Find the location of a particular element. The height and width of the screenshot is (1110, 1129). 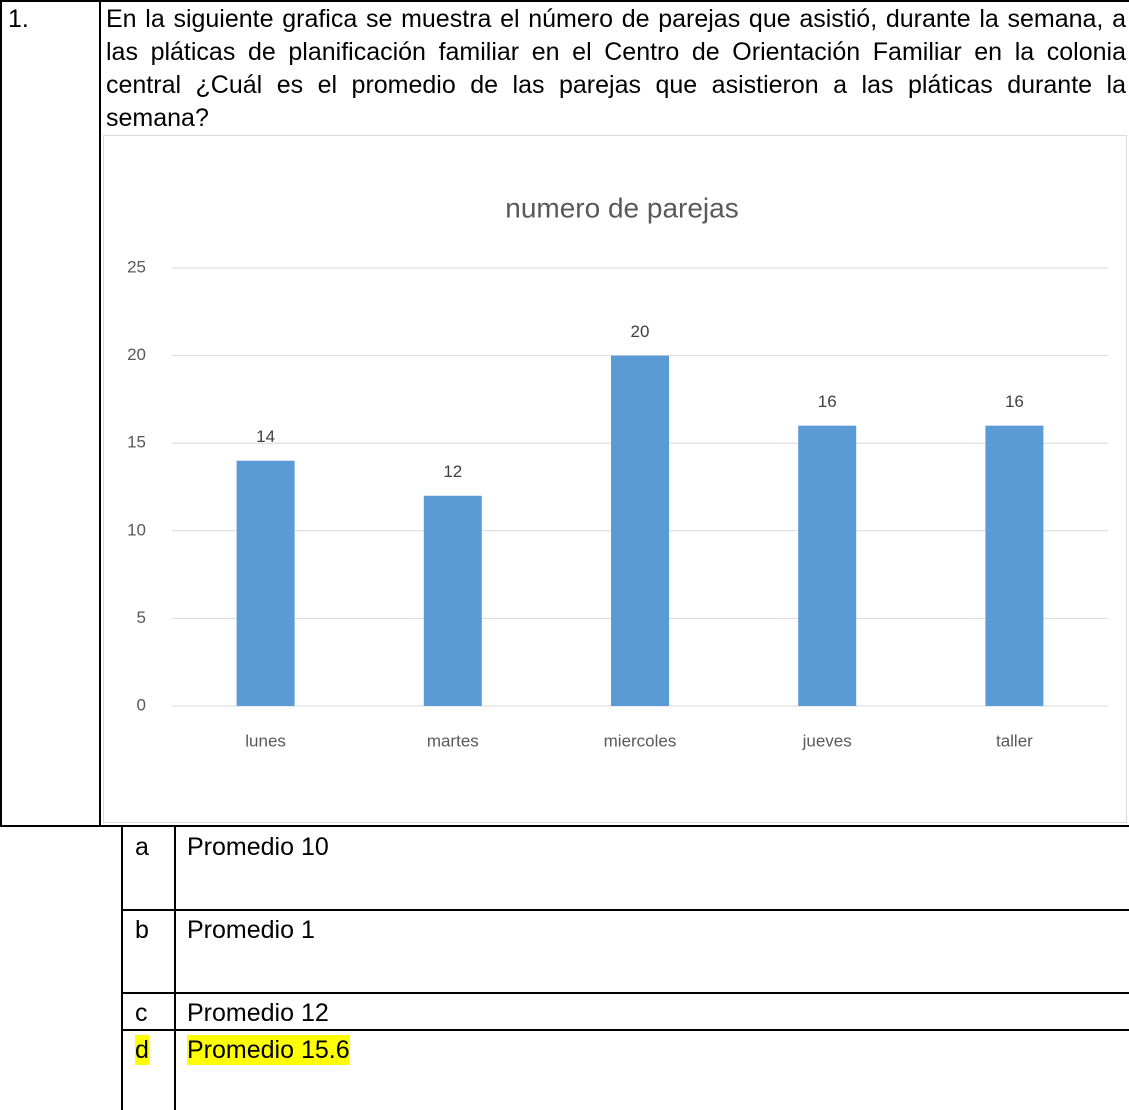

x-tick-label: taller is located at coordinates (1014, 740).